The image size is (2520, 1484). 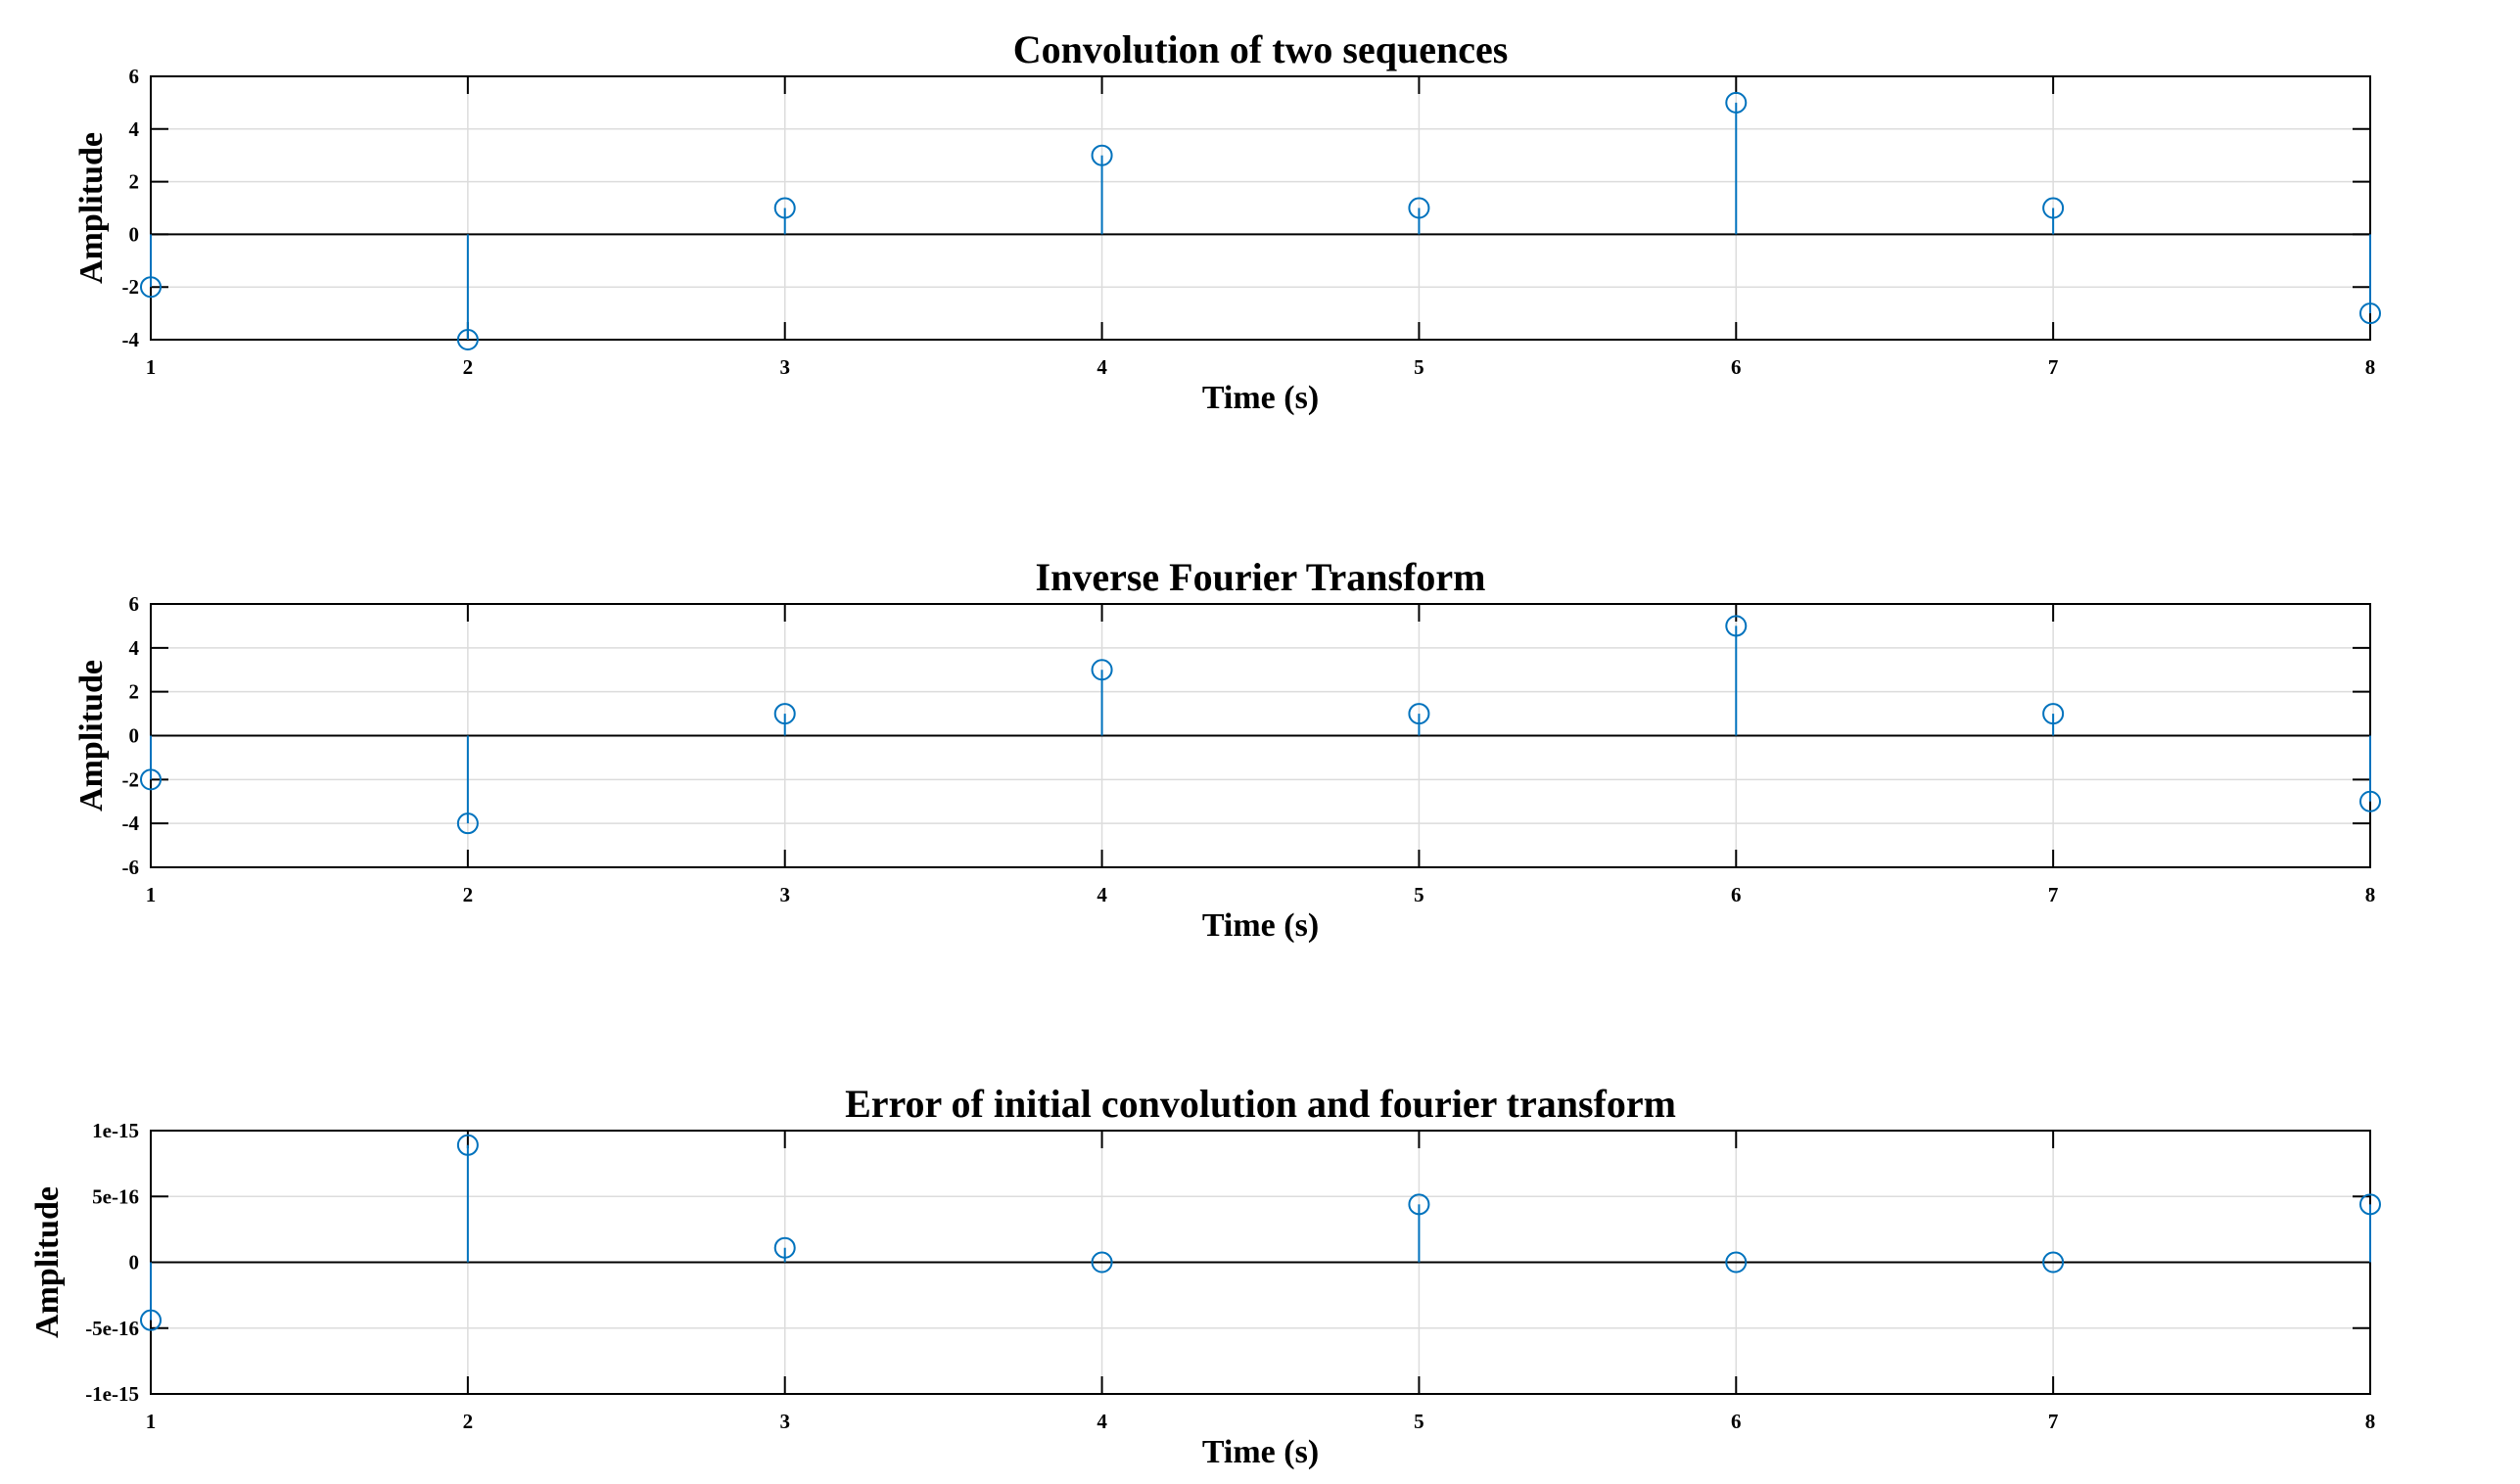 I want to click on chart-title: Inverse Fourier Transform, so click(x=1261, y=577).